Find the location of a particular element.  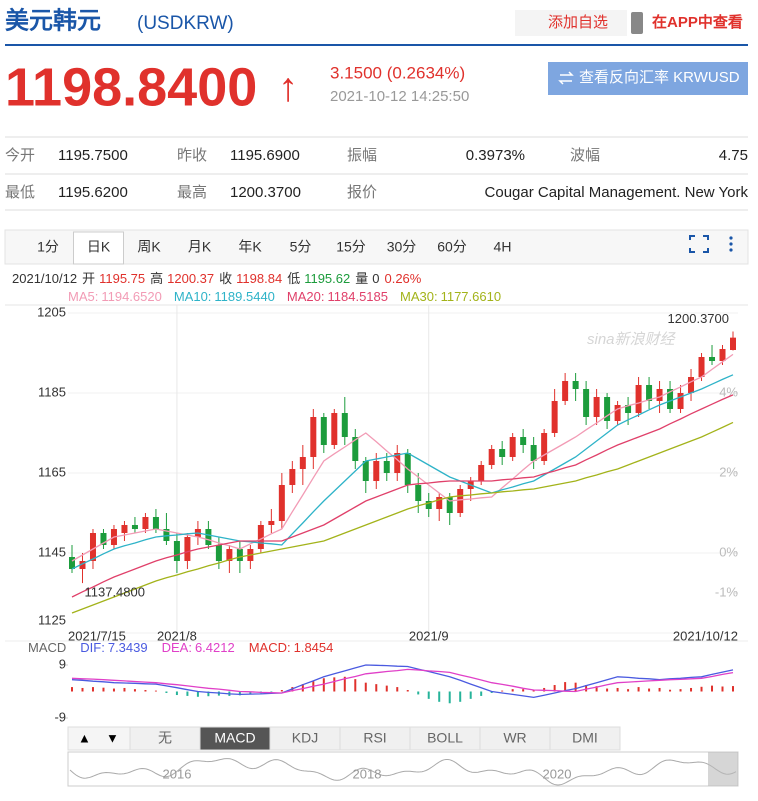

arrow: ↑ is located at coordinates (288, 88).